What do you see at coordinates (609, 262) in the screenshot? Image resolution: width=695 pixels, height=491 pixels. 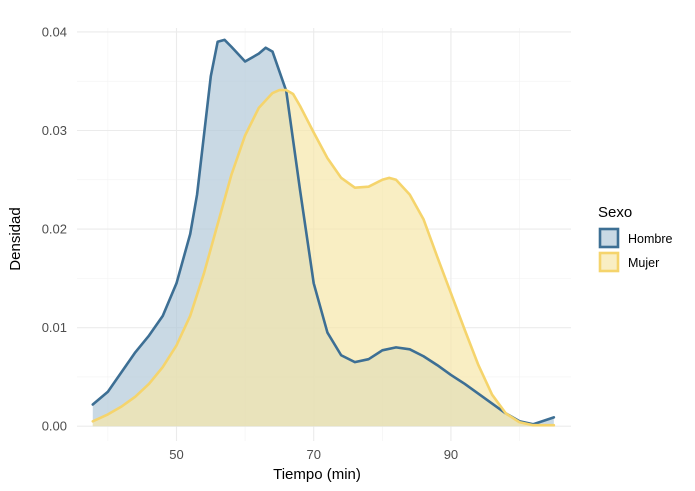 I see `legend-swatch-mujer` at bounding box center [609, 262].